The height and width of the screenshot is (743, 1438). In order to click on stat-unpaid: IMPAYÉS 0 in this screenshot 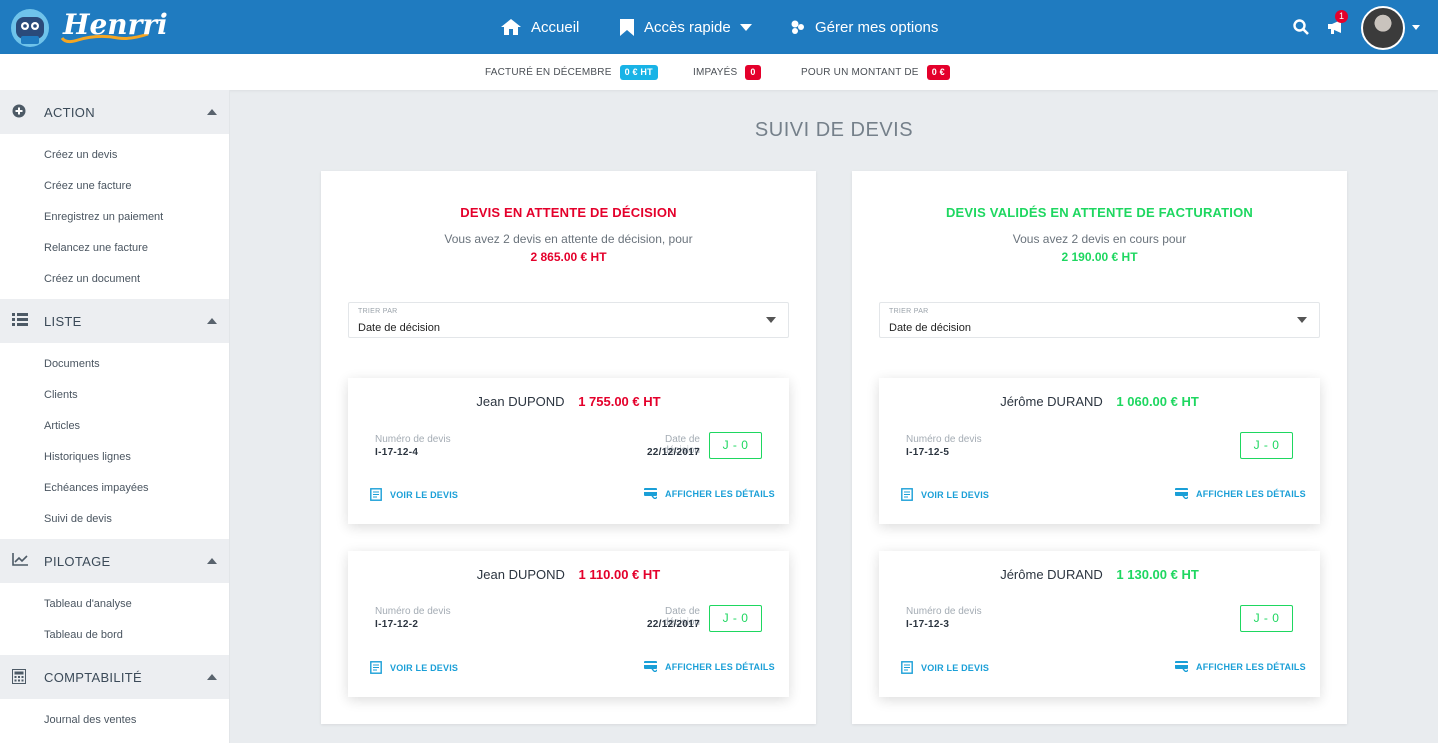, I will do `click(727, 72)`.